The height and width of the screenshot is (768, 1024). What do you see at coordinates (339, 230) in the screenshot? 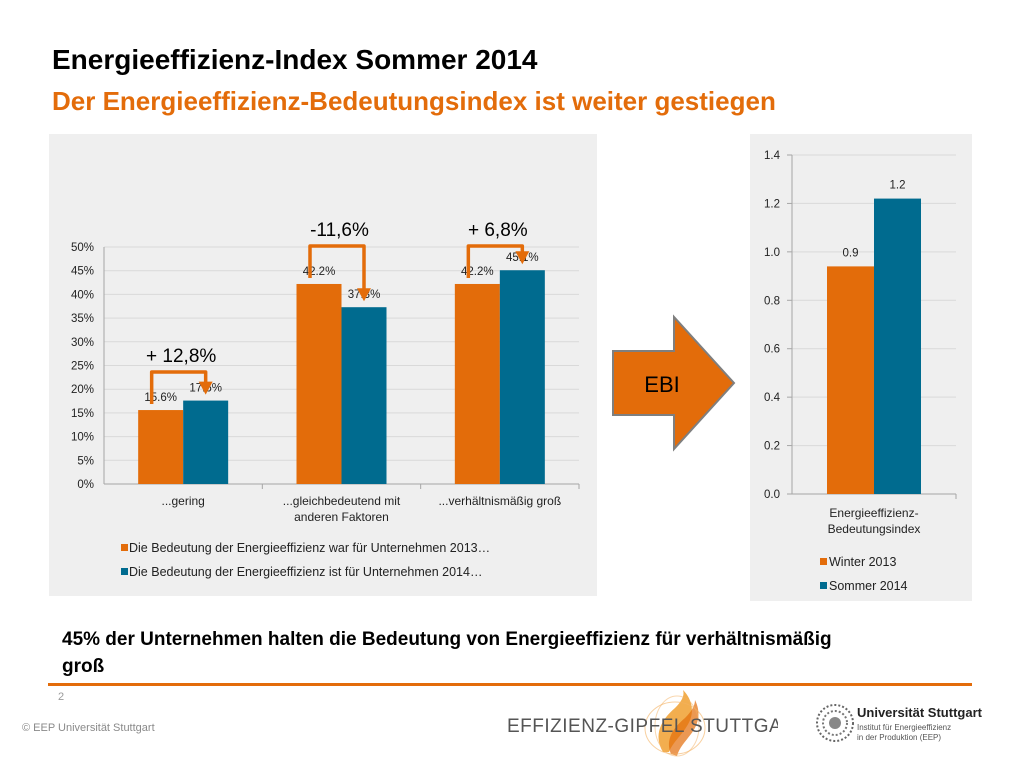
I see `change-annotation: -11,6%` at bounding box center [339, 230].